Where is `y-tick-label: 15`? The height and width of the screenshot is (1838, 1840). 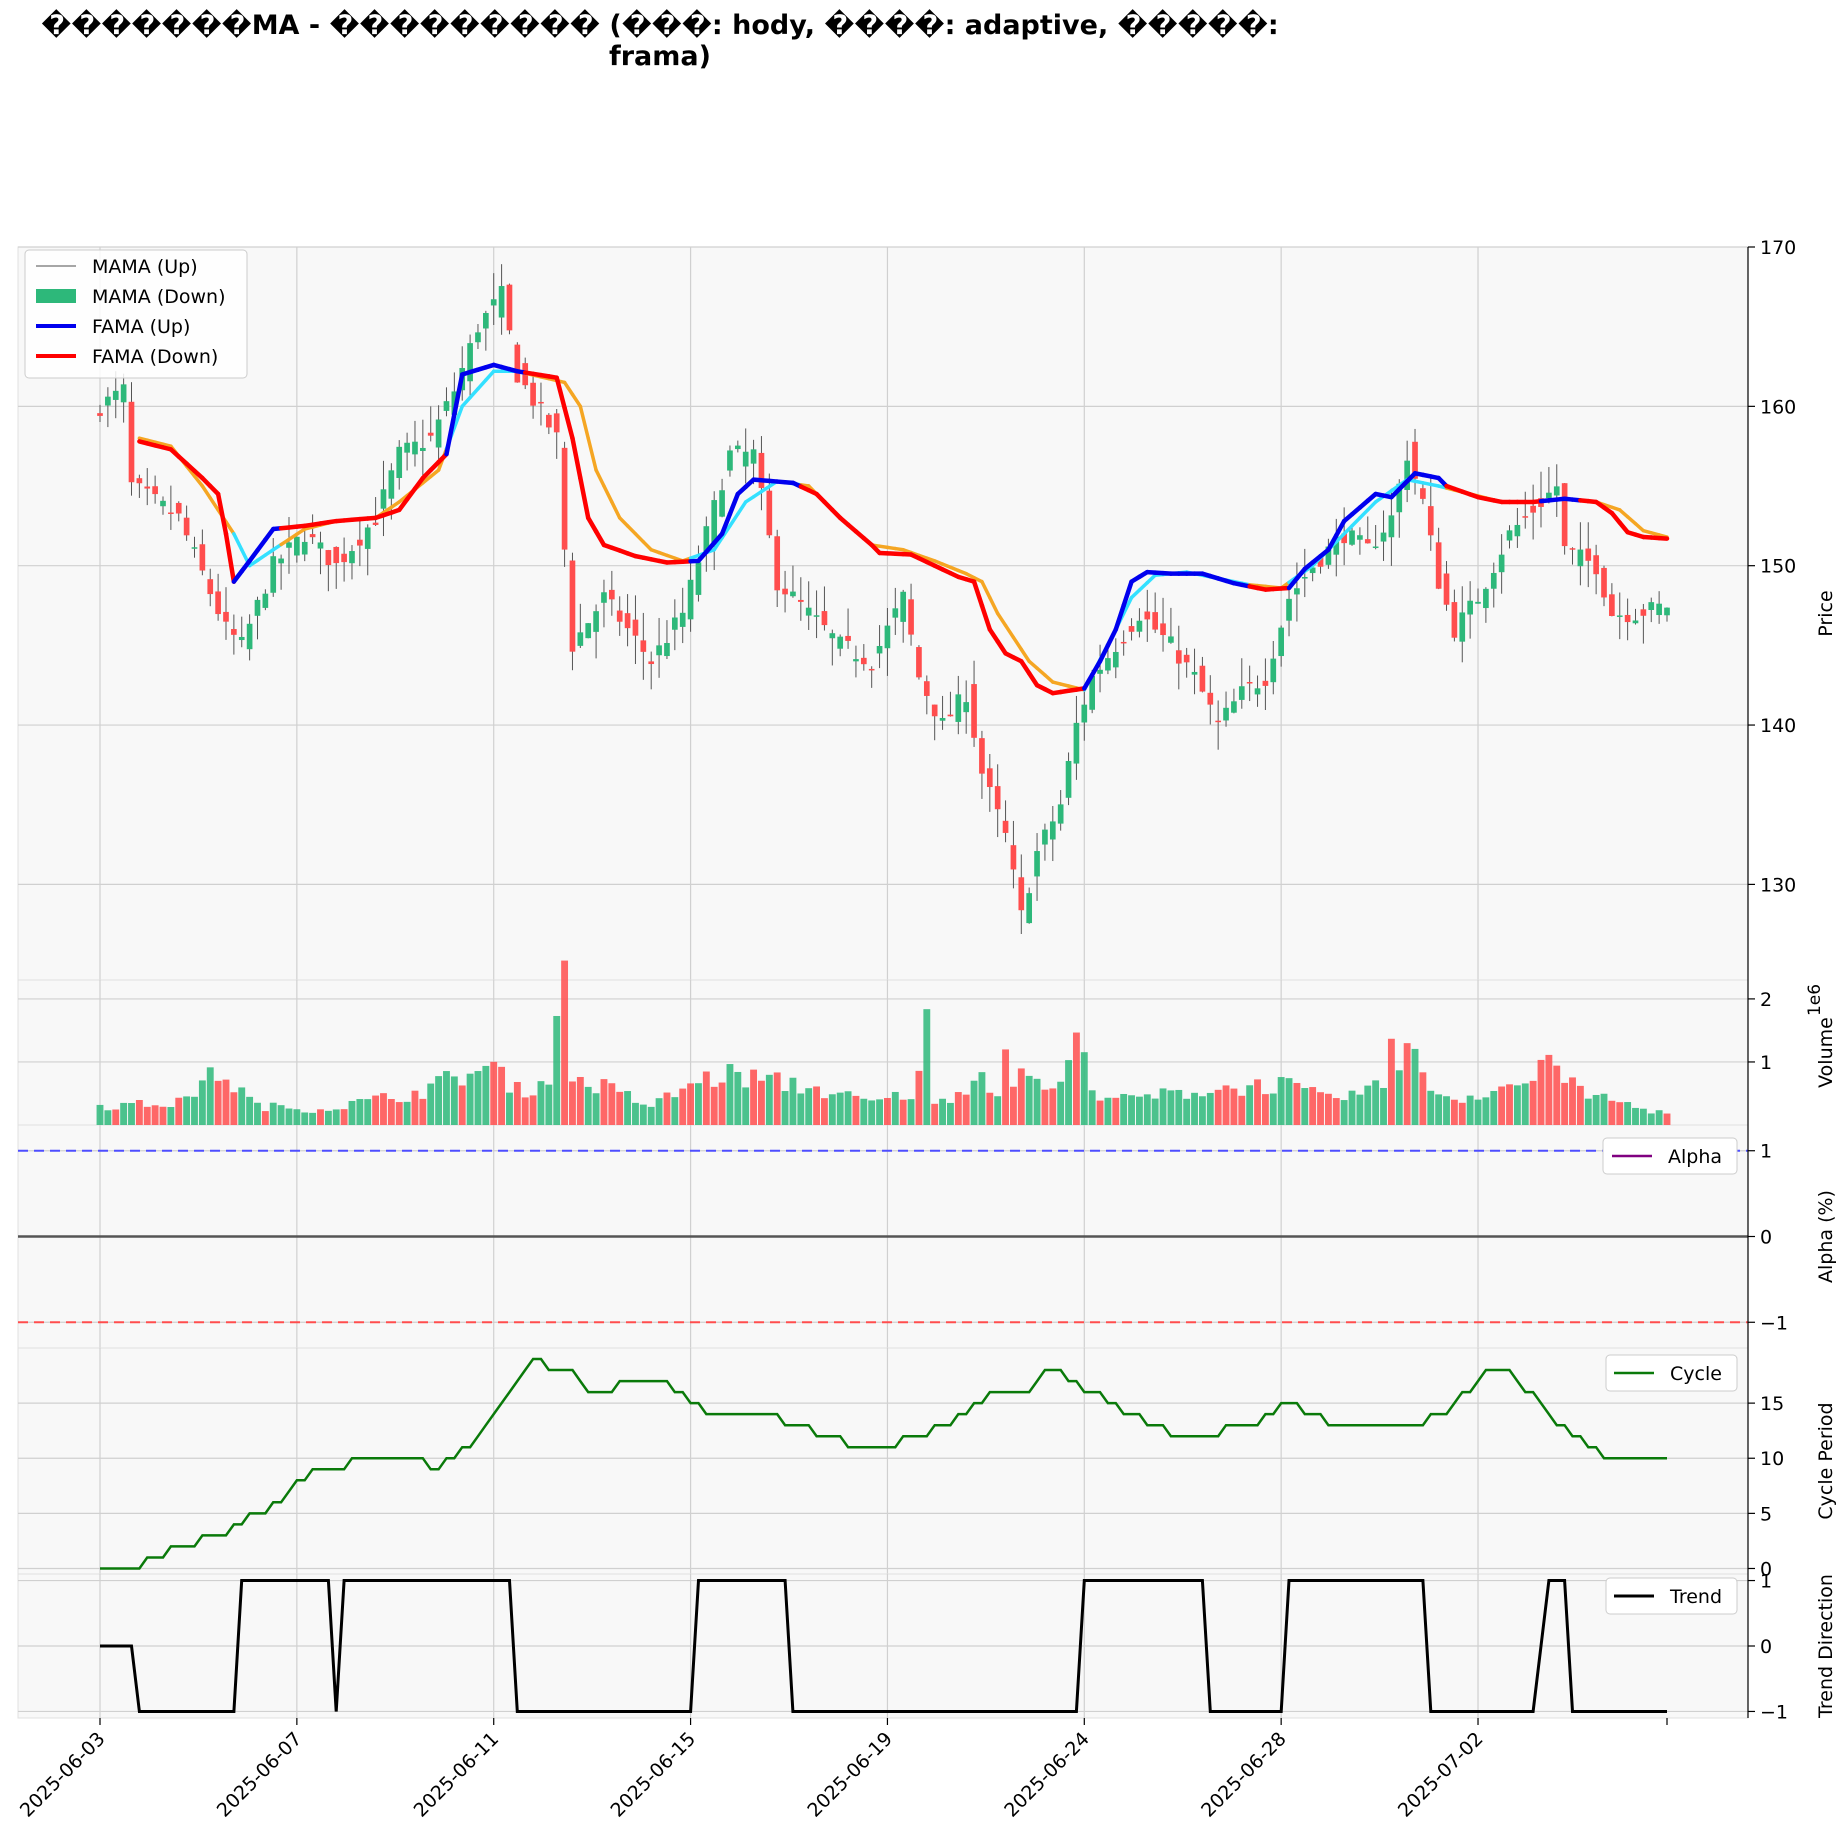
y-tick-label: 15 is located at coordinates (1772, 1404).